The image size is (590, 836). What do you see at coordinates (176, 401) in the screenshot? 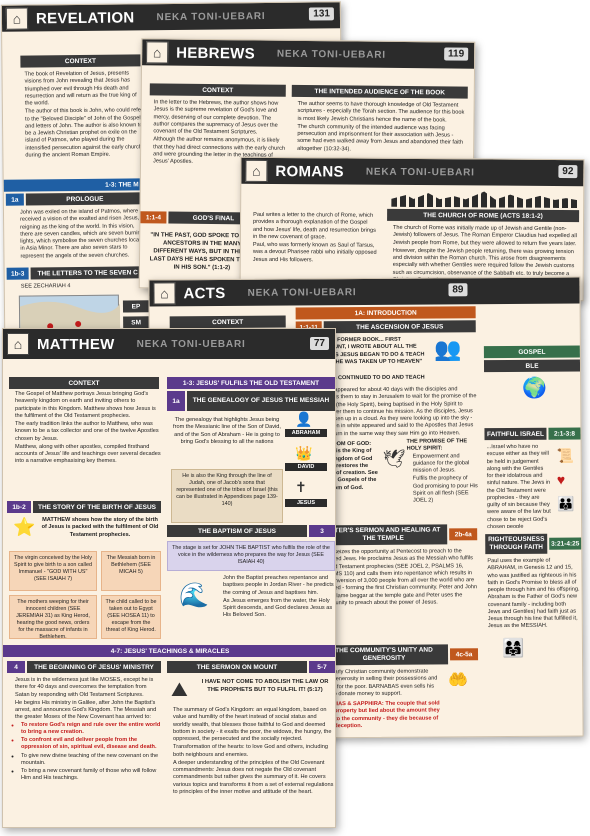
I see `genealogy-tag: 1a` at bounding box center [176, 401].